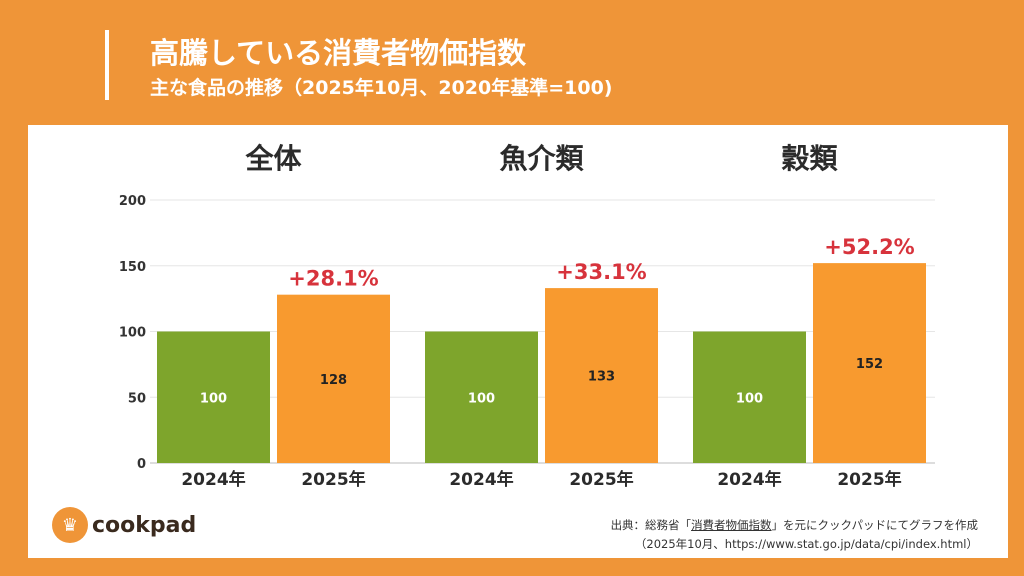 This screenshot has height=576, width=1024. I want to click on source-link: 消費者物価指数, so click(731, 525).